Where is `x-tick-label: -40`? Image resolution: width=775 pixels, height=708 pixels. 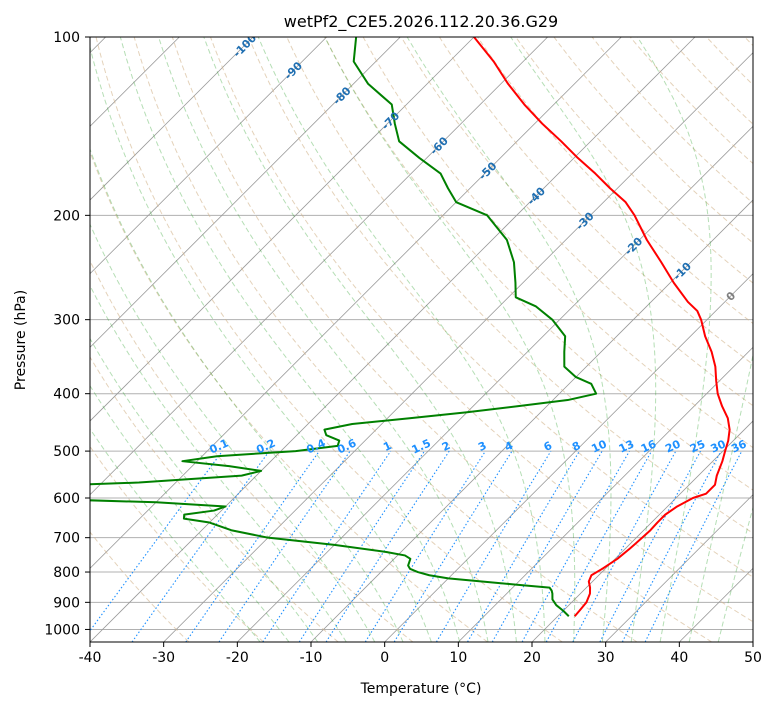
x-tick-label: -40 is located at coordinates (90, 658).